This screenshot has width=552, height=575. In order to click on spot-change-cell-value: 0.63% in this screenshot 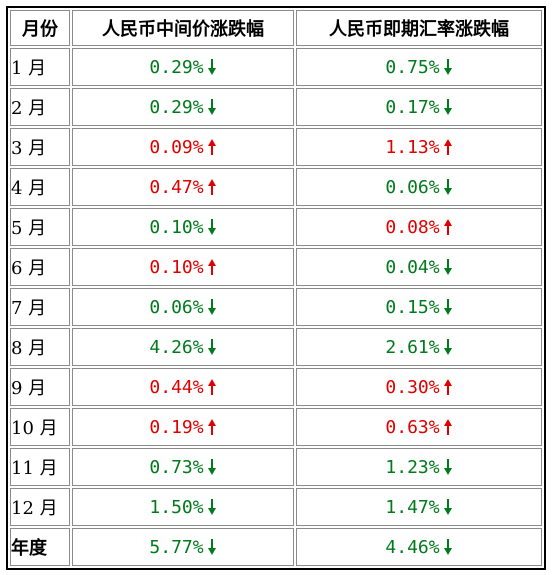, I will do `click(412, 427)`.